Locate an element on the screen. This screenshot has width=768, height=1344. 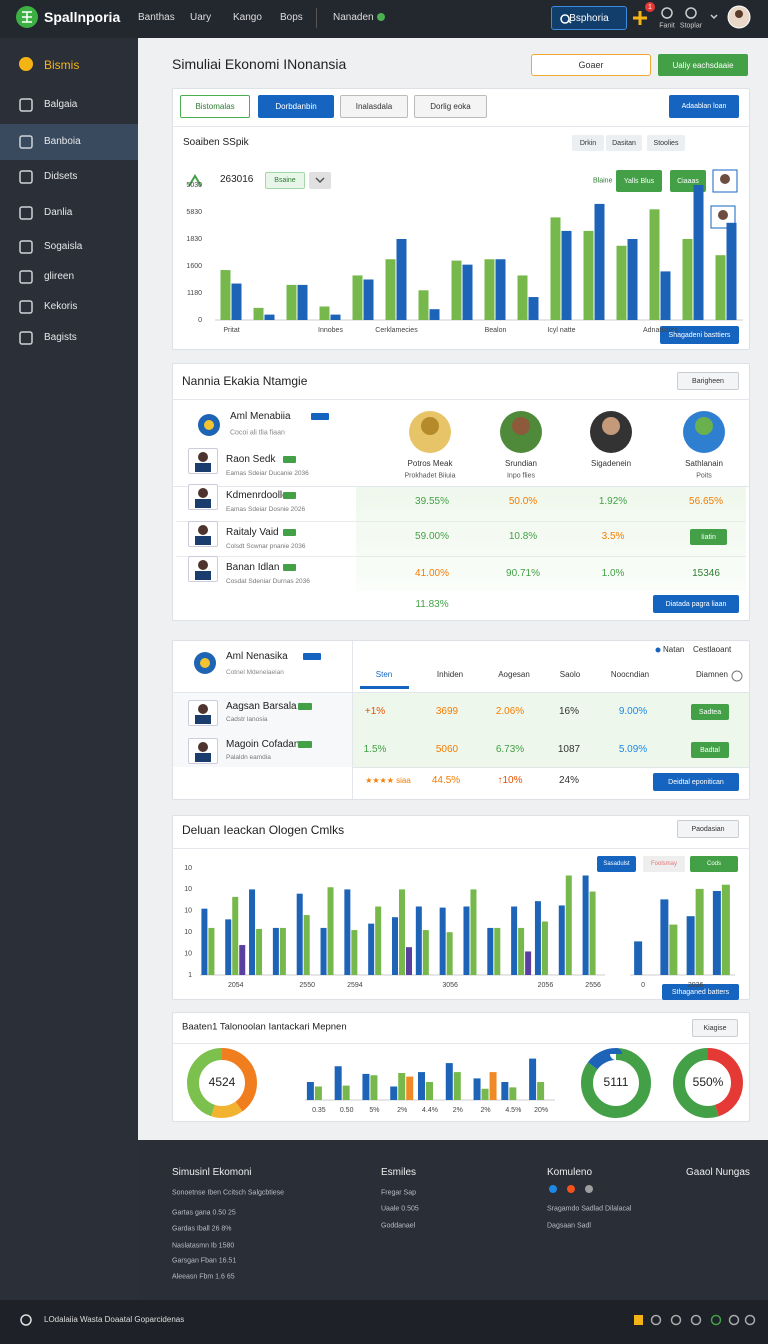
cell: 2.06% is located at coordinates (510, 711).